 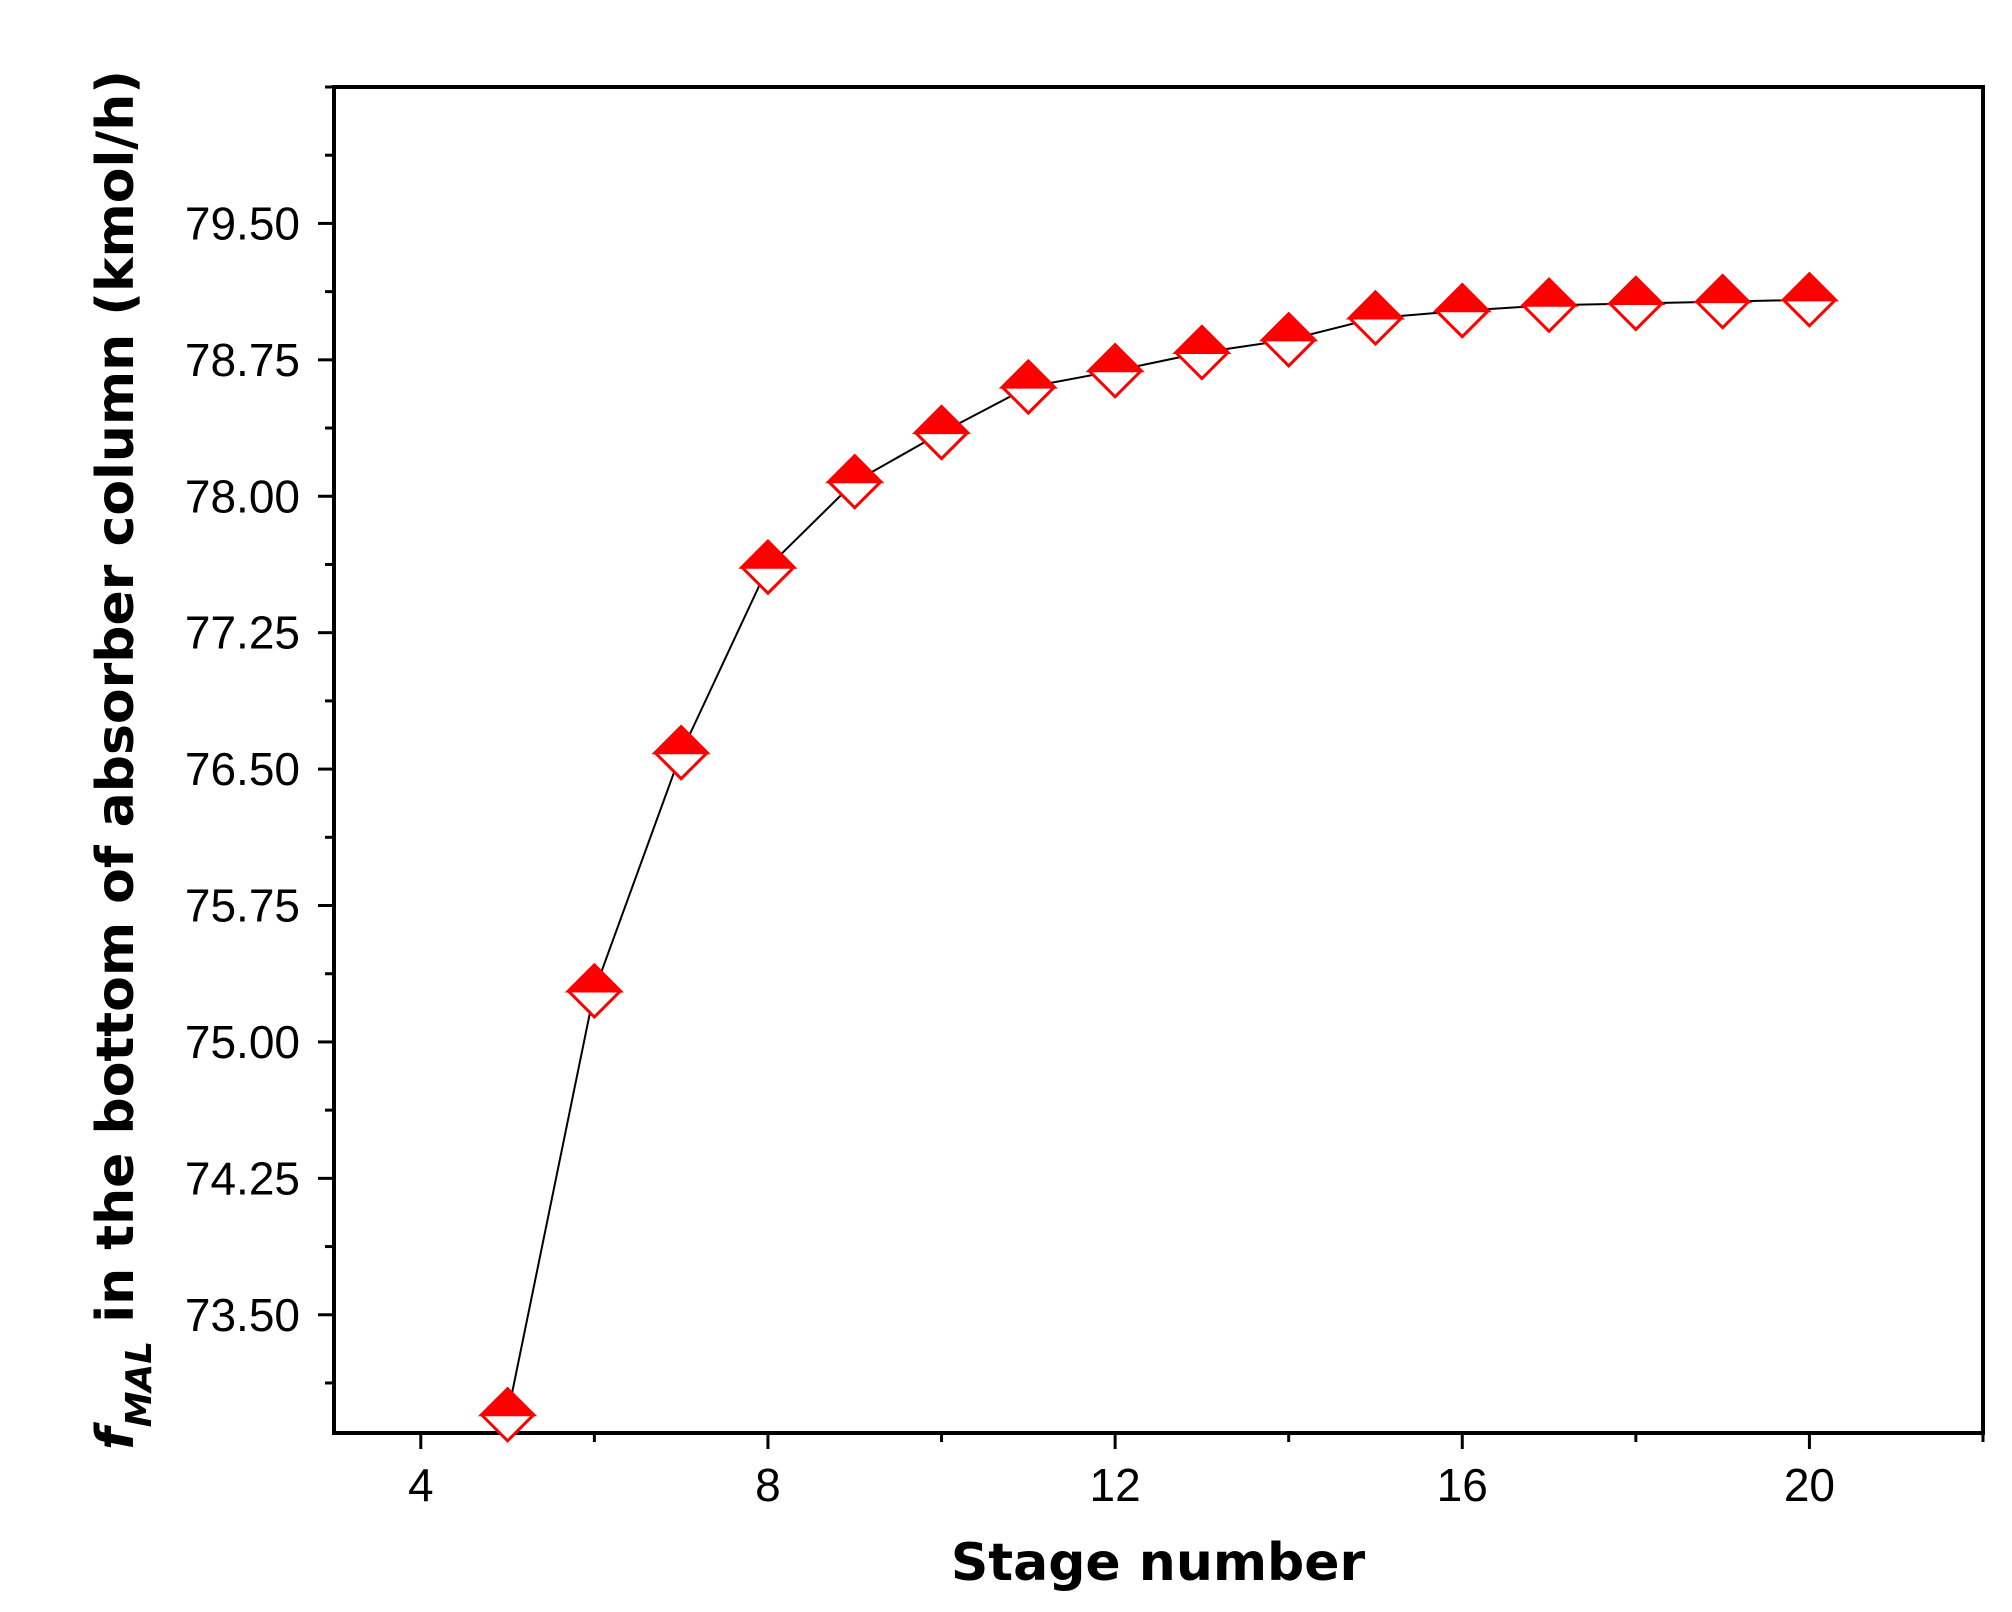 What do you see at coordinates (1115, 1485) in the screenshot?
I see `x-tick-label: 12` at bounding box center [1115, 1485].